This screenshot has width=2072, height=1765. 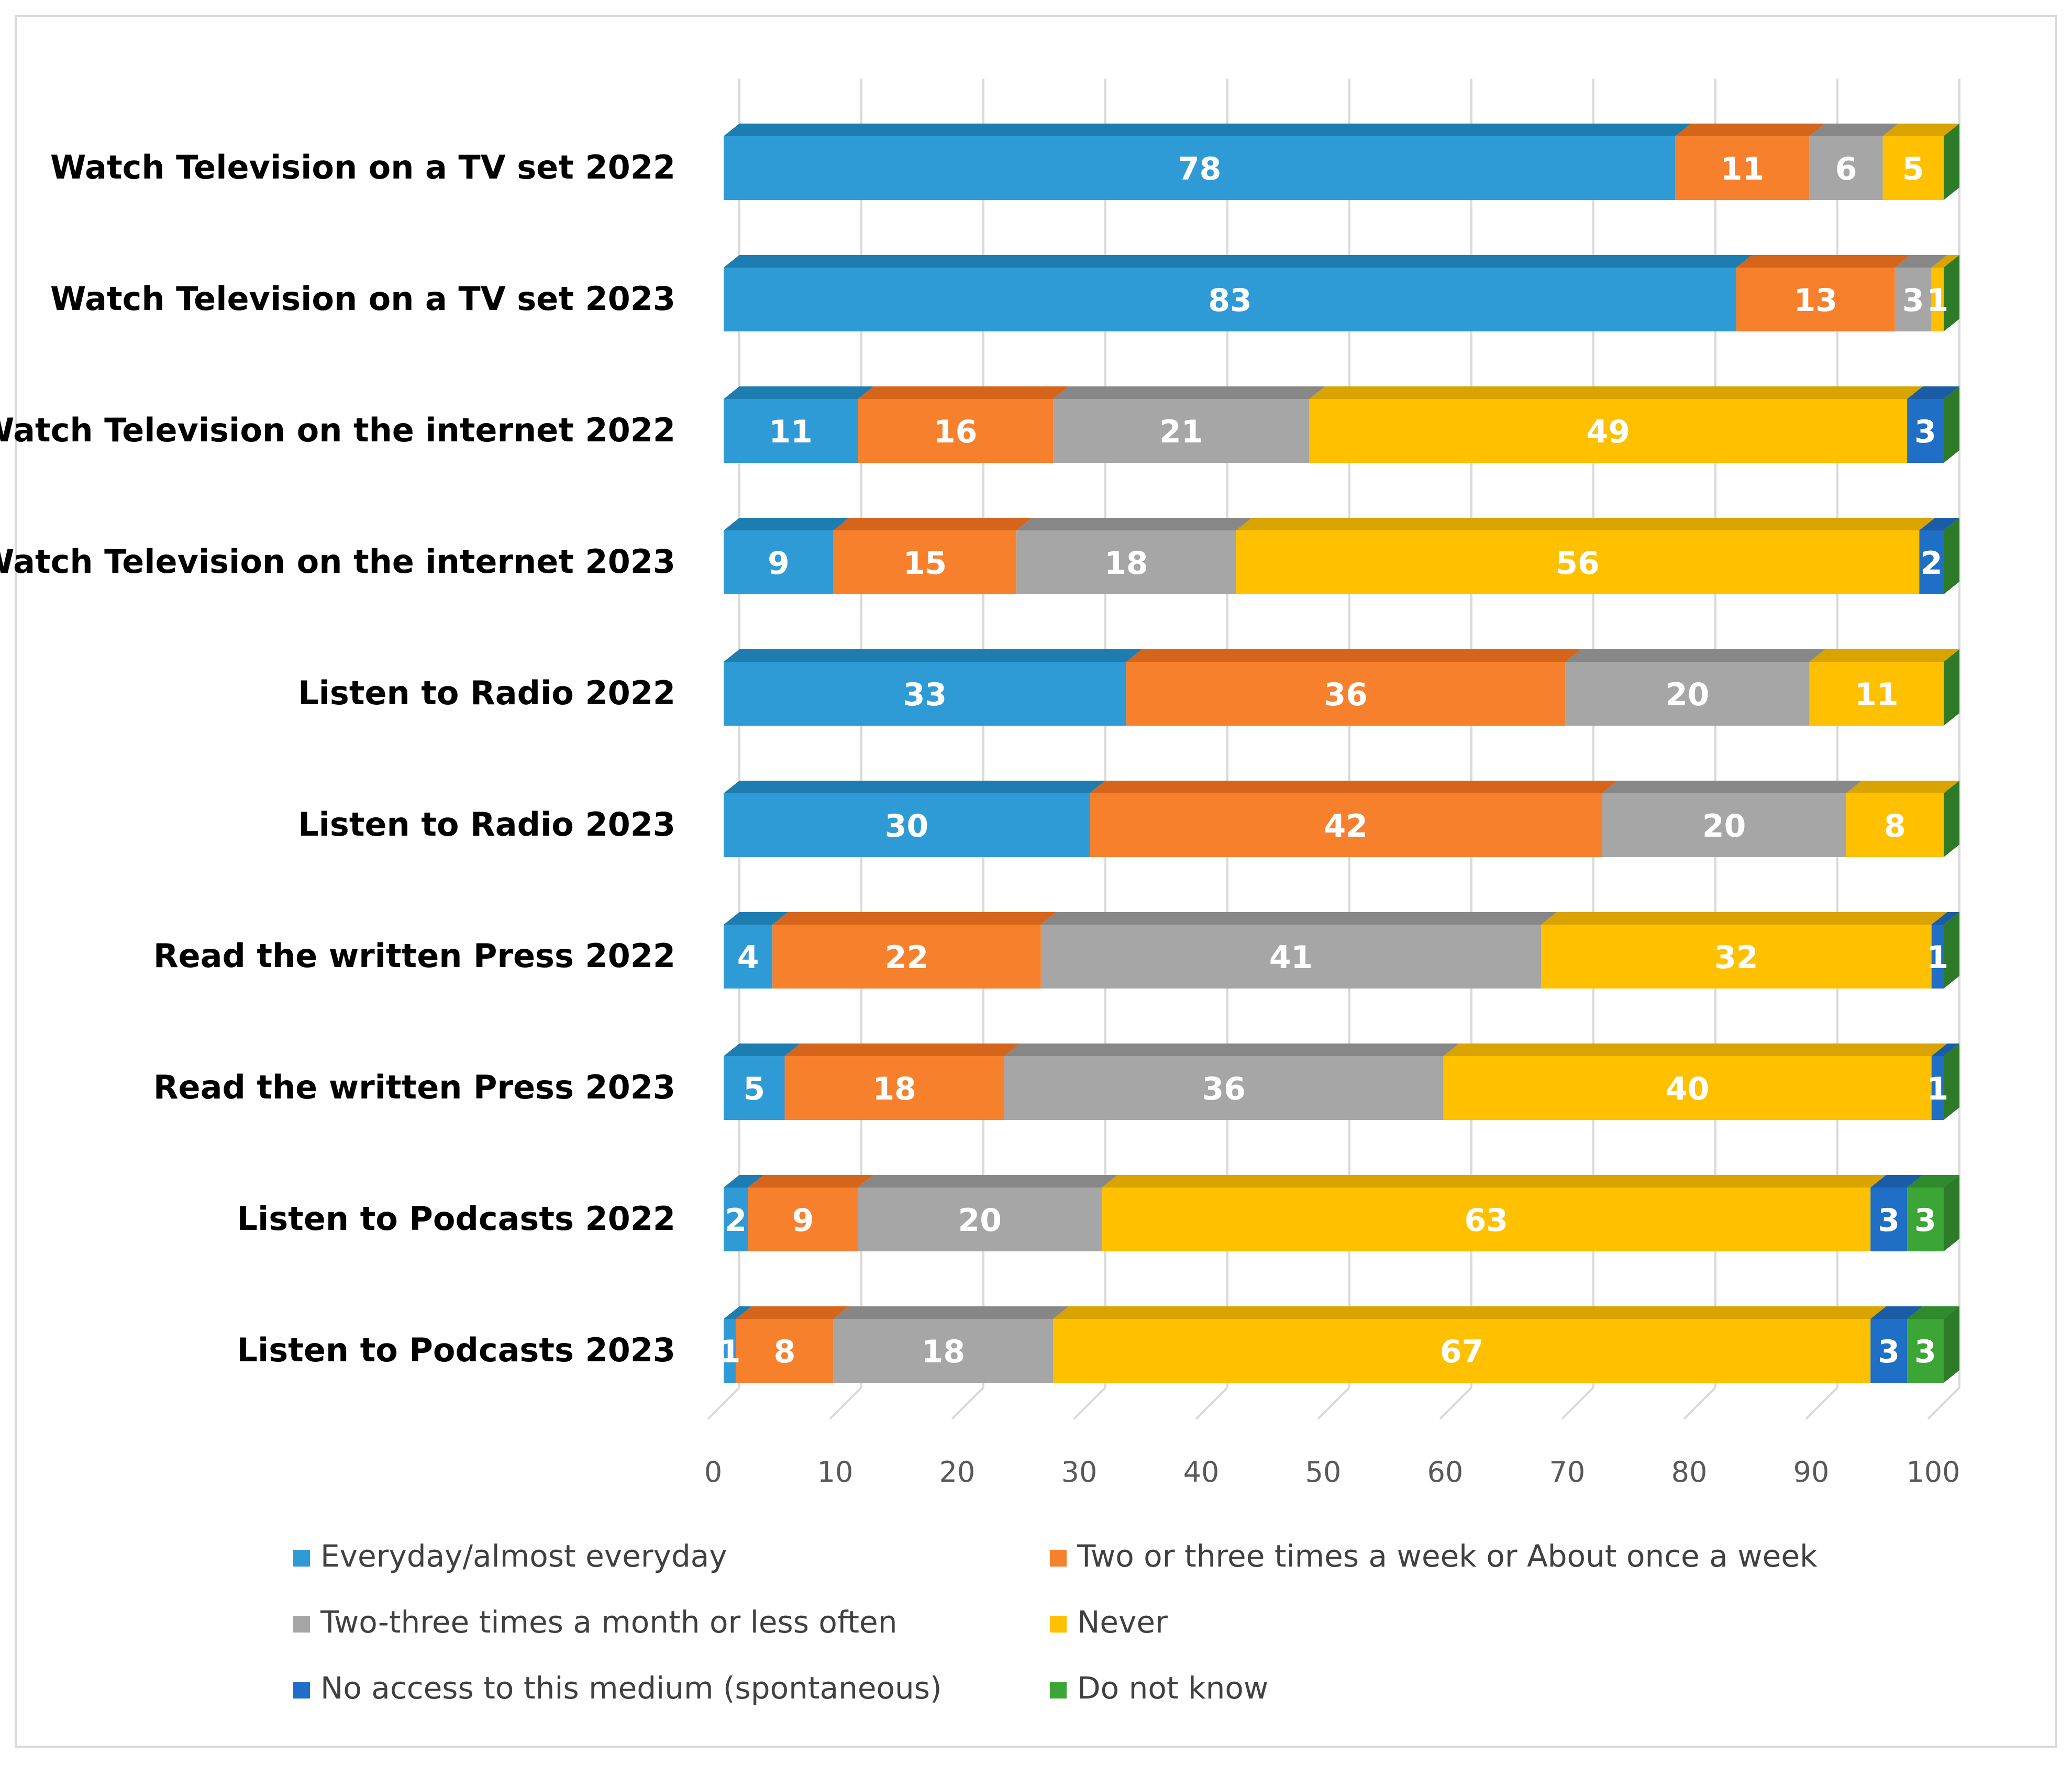 I want to click on legend-item: Two-three times a month or less often, so click(x=595, y=1622).